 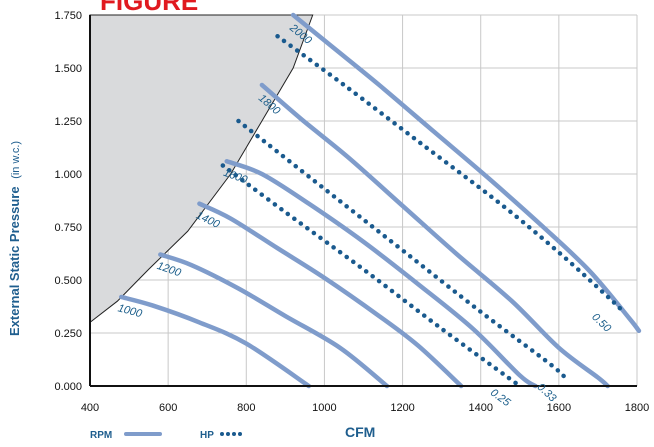 What do you see at coordinates (14, 261) in the screenshot?
I see `y-axis-label-main: External Static Pressure` at bounding box center [14, 261].